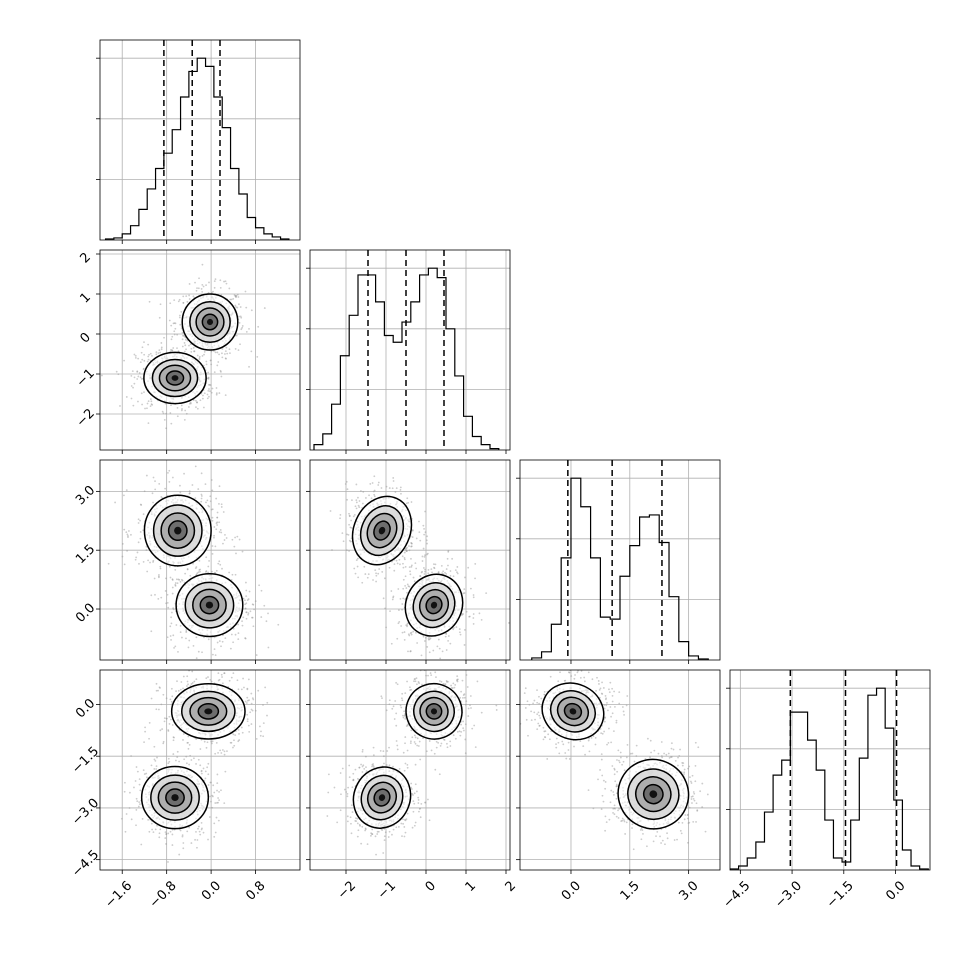 The width and height of the screenshot is (970, 970). I want to click on density-fill, so click(382, 530).